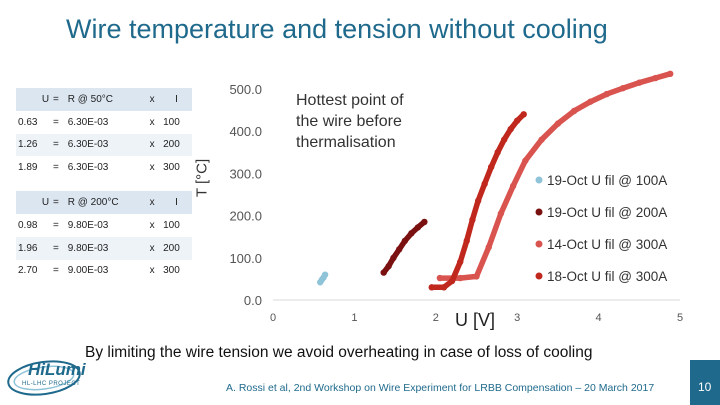 This screenshot has height=405, width=720. What do you see at coordinates (106, 271) in the screenshot?
I see `table-cell: 9.00E-03` at bounding box center [106, 271].